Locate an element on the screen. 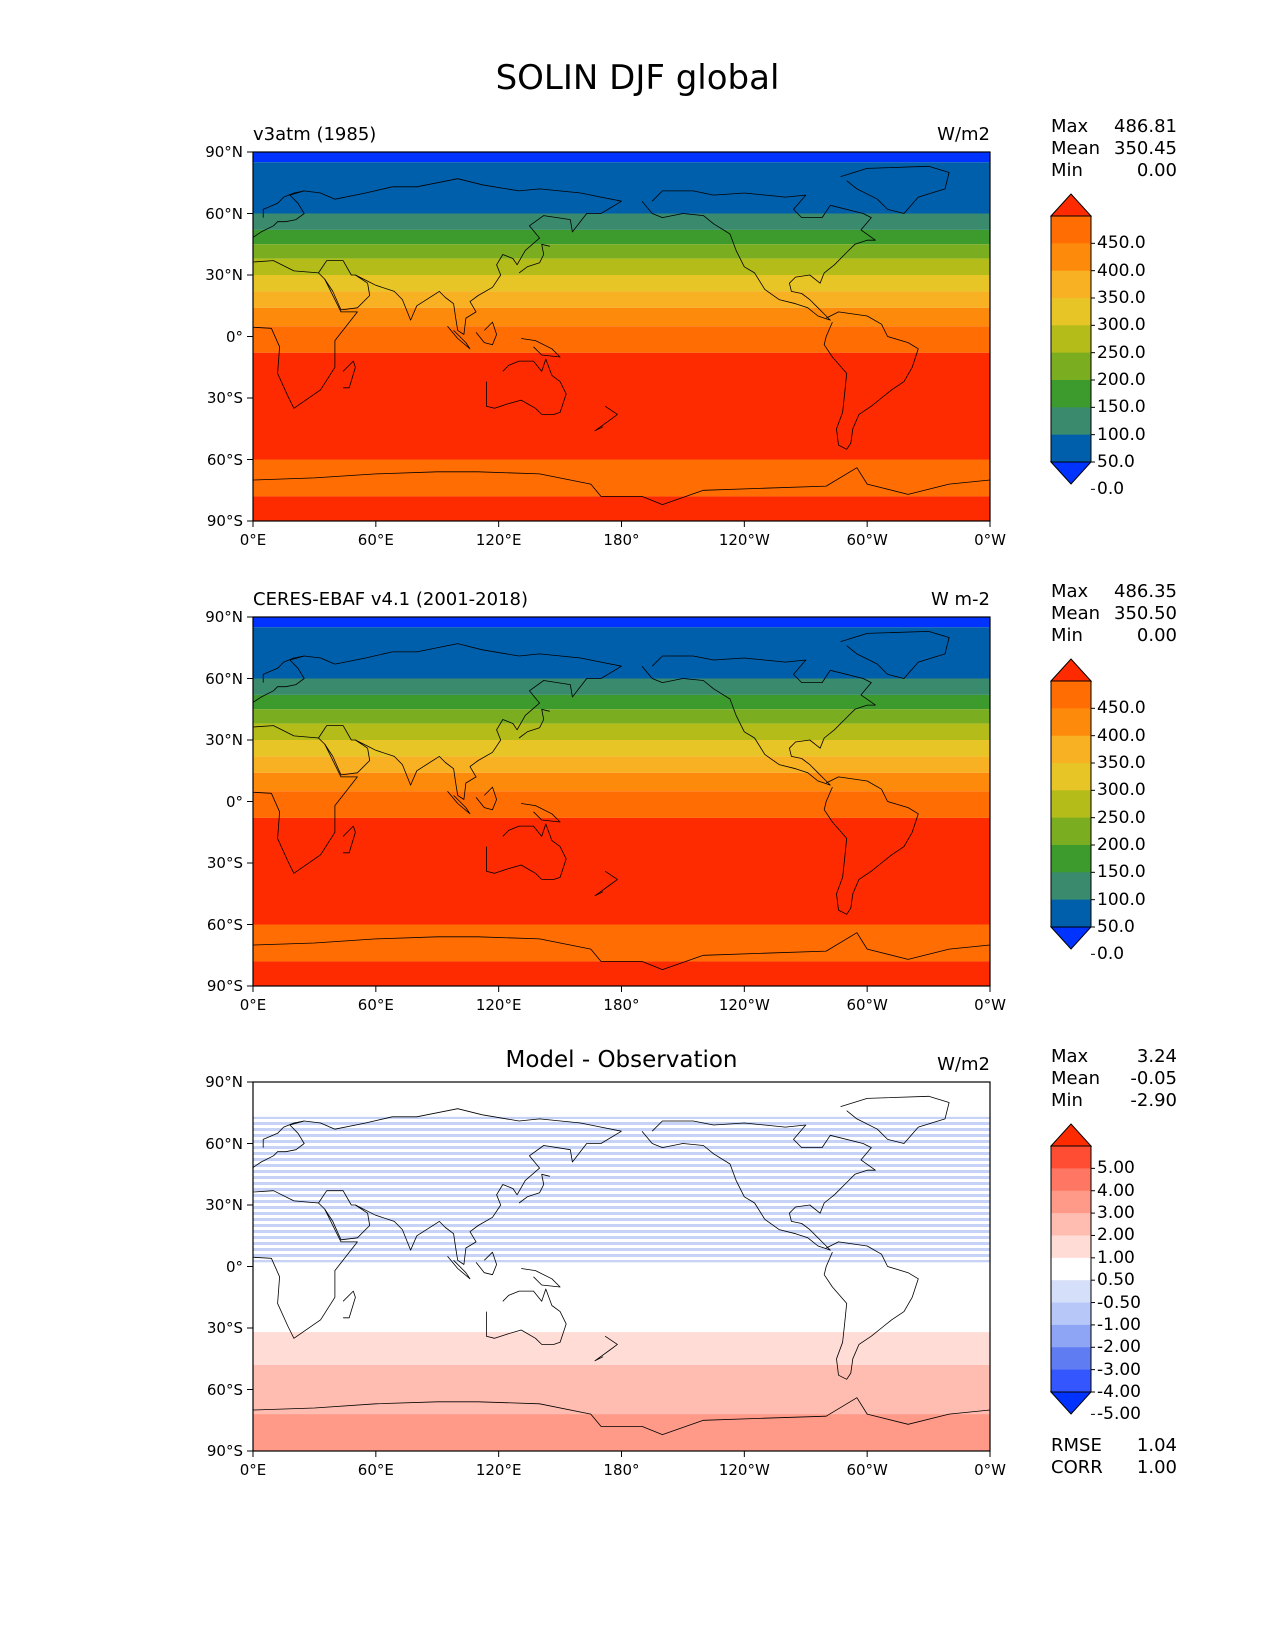 The height and width of the screenshot is (1650, 1275). coastline-japan is located at coordinates (534, 723).